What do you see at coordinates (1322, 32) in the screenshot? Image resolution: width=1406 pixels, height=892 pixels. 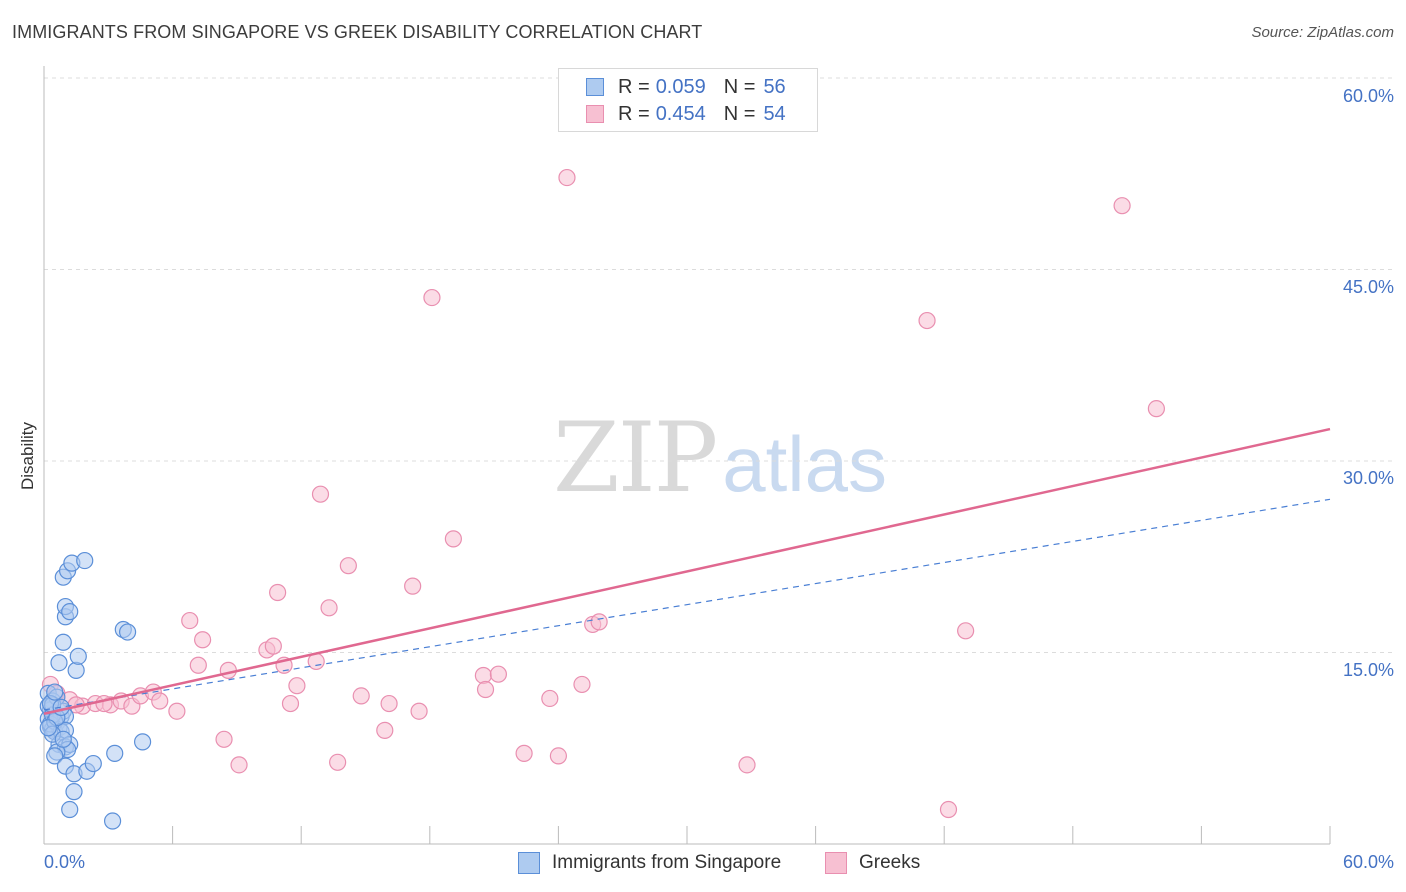 I see `source-label: Source: ZipAtlas.com` at bounding box center [1322, 32].